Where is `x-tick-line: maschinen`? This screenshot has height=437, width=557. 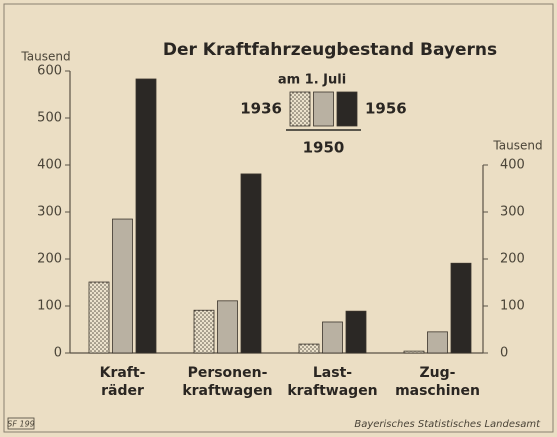
x-tick-line: maschinen is located at coordinates (437, 391).